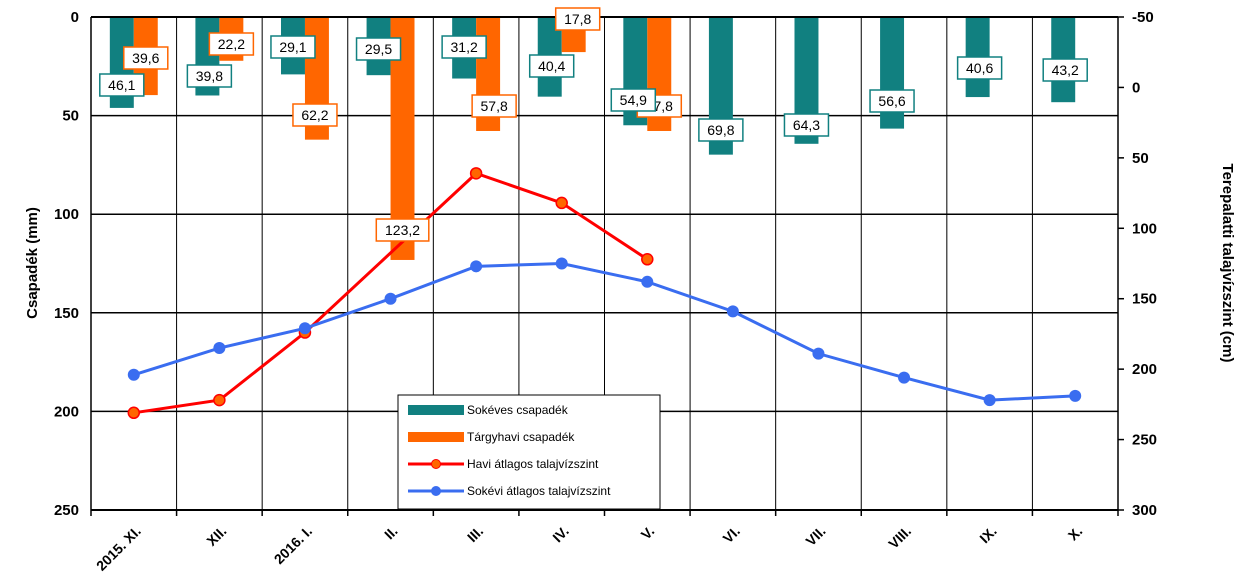 This screenshot has width=1245, height=586. Describe the element at coordinates (1144, 369) in the screenshot. I see `y2-tick-5: 200` at that location.